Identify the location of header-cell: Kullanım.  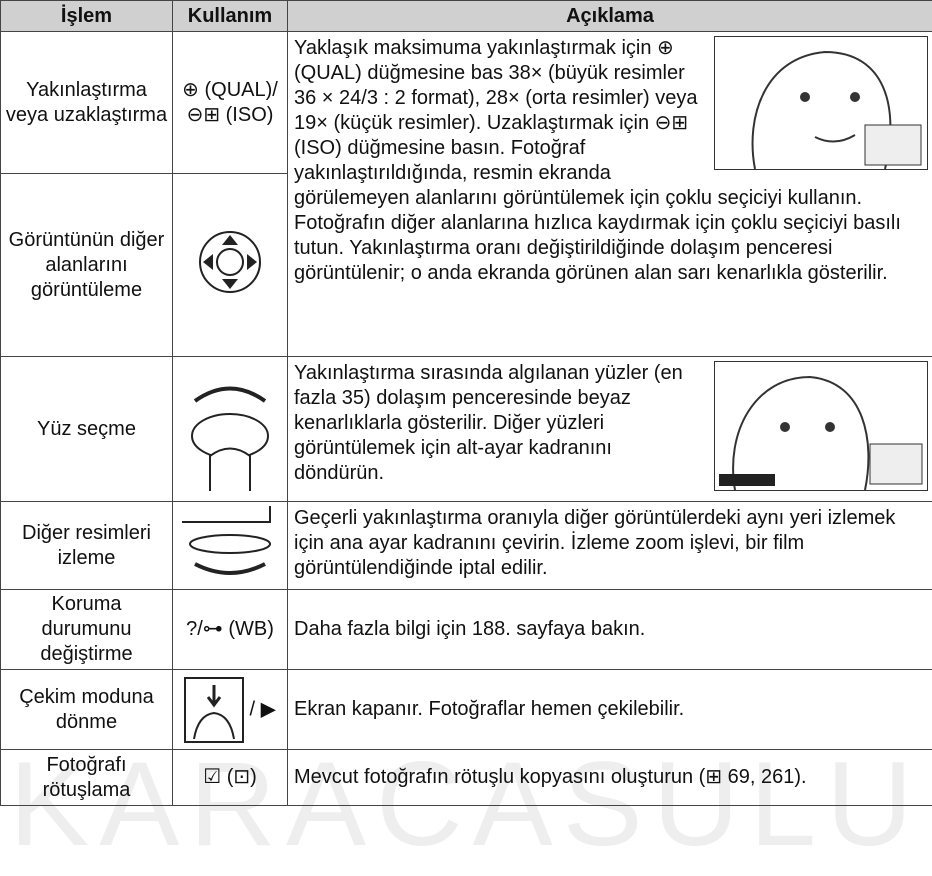
(230, 16).